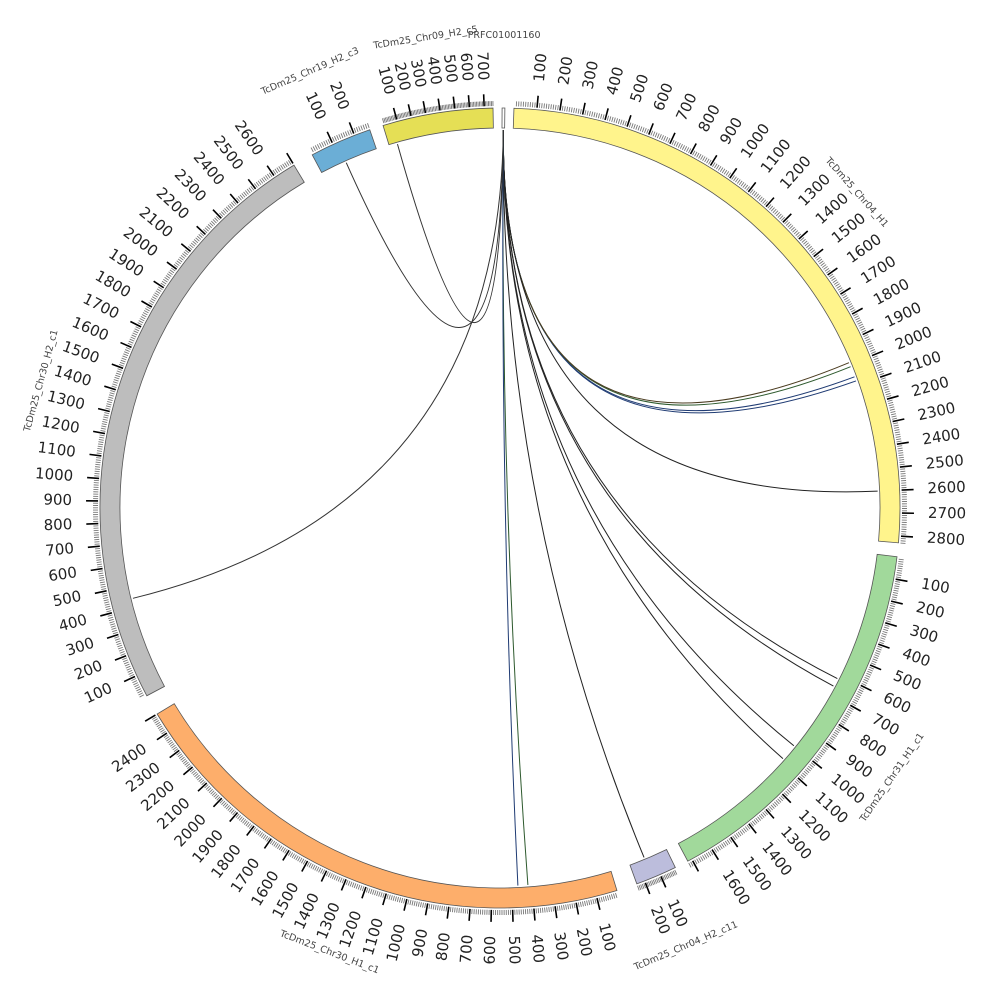 The height and width of the screenshot is (1000, 1000). Describe the element at coordinates (443, 946) in the screenshot. I see `tick-label: 800` at that location.